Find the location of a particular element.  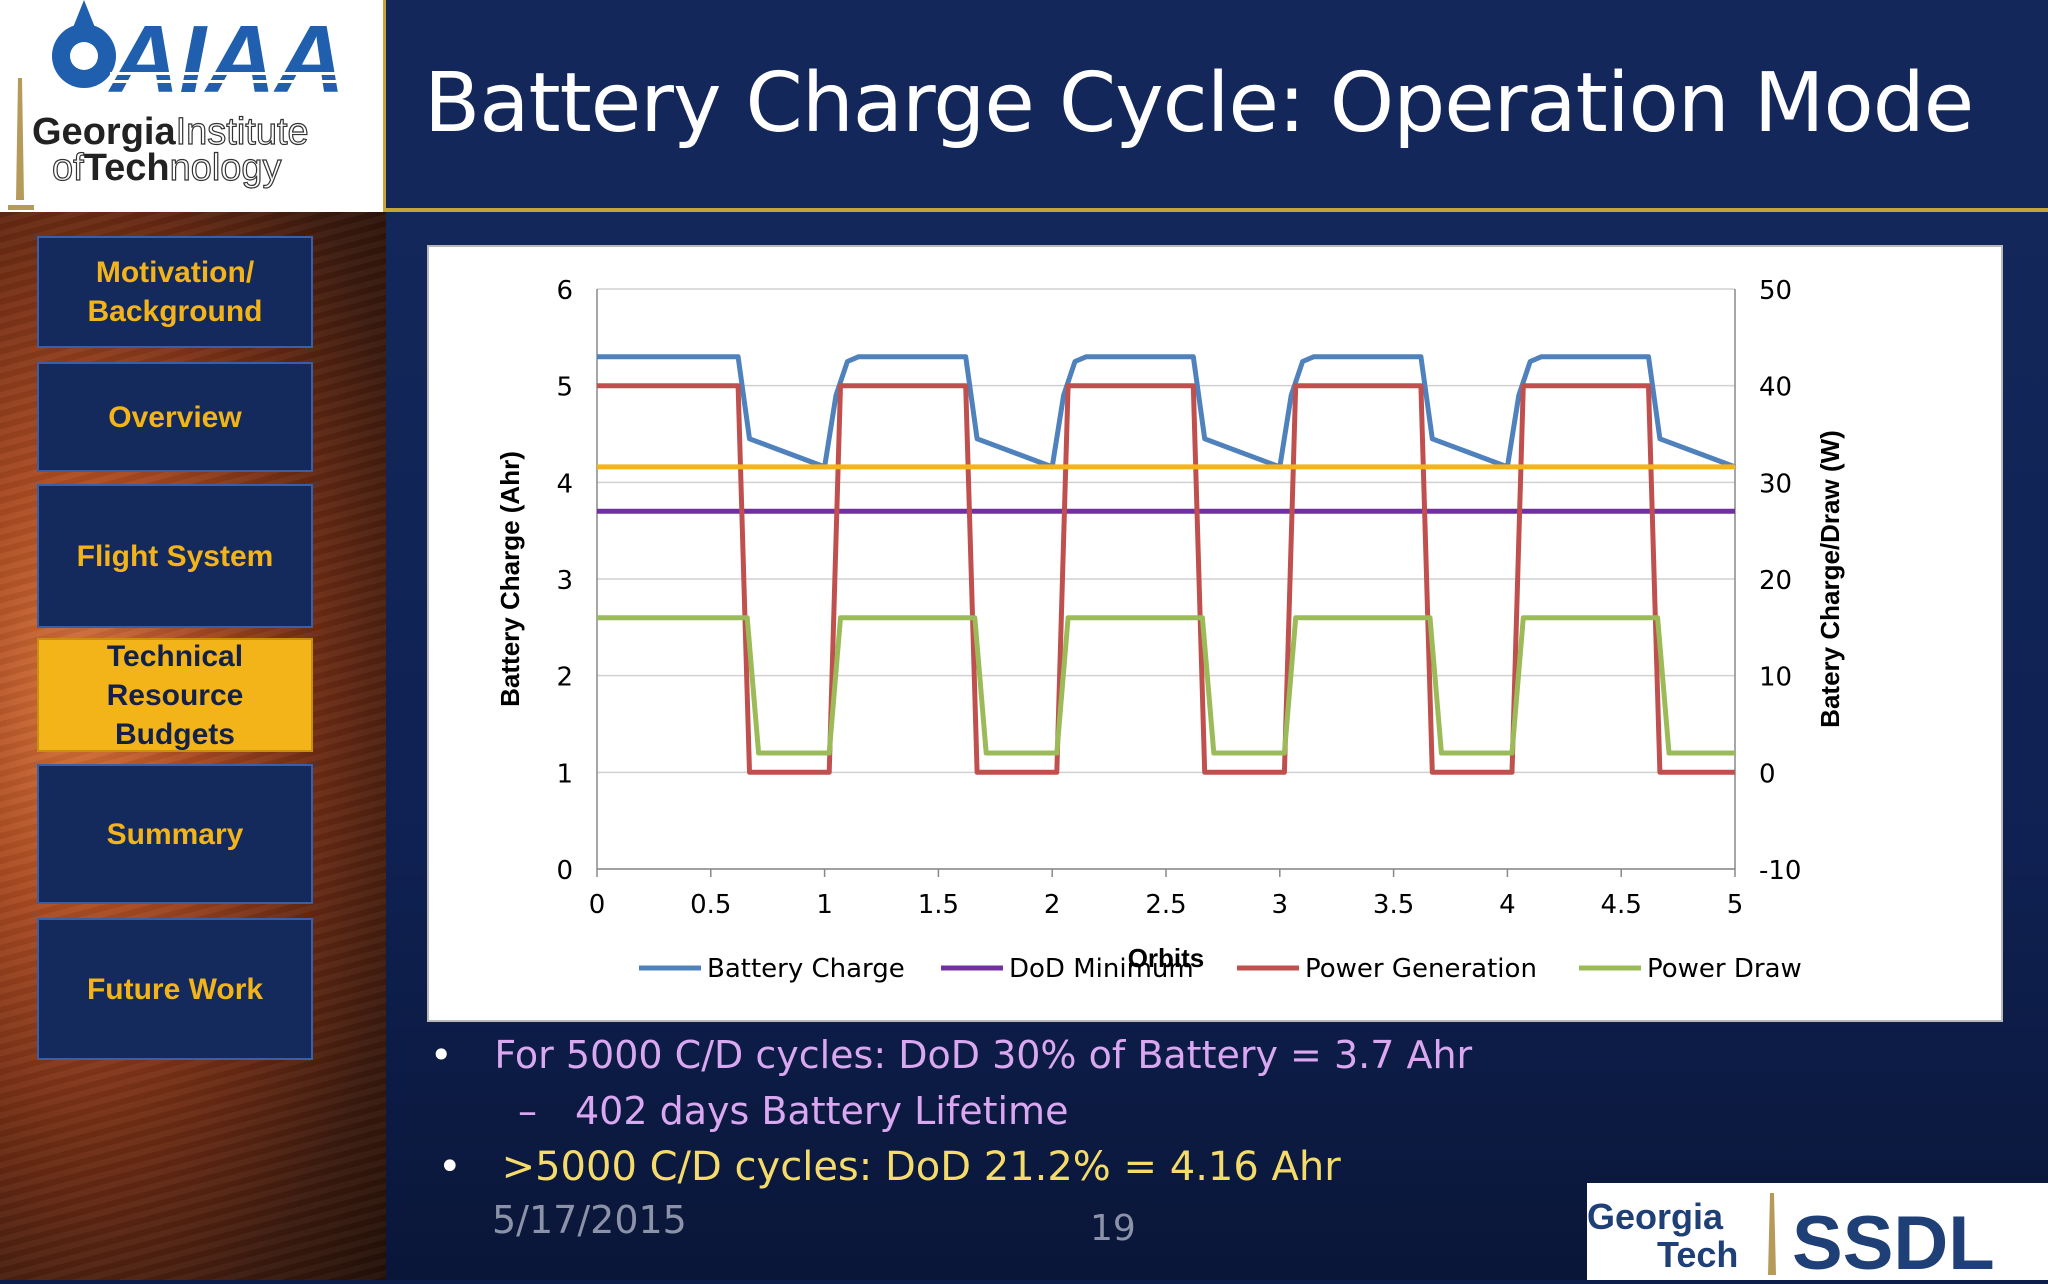

sidebar-item-future-work: Future Work is located at coordinates (175, 989).